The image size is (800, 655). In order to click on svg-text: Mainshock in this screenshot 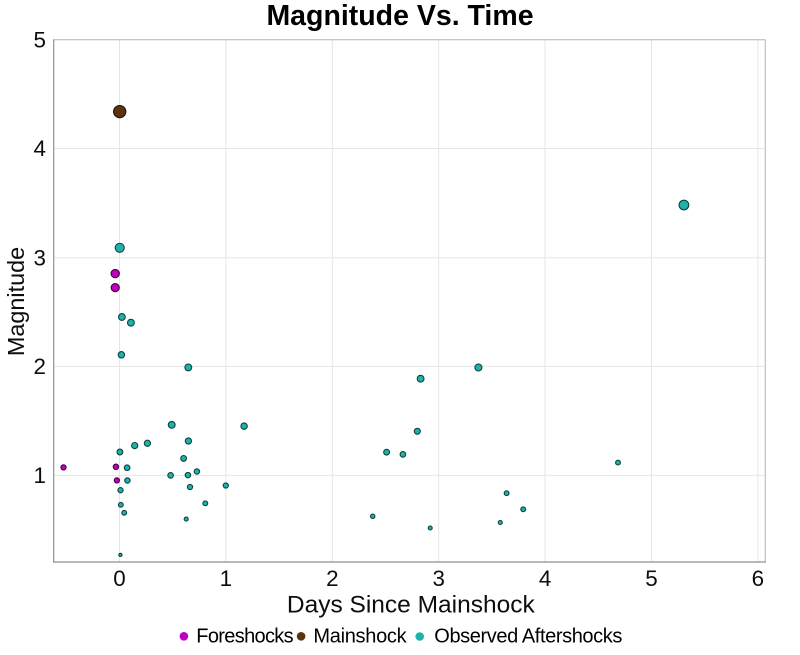, I will do `click(360, 636)`.